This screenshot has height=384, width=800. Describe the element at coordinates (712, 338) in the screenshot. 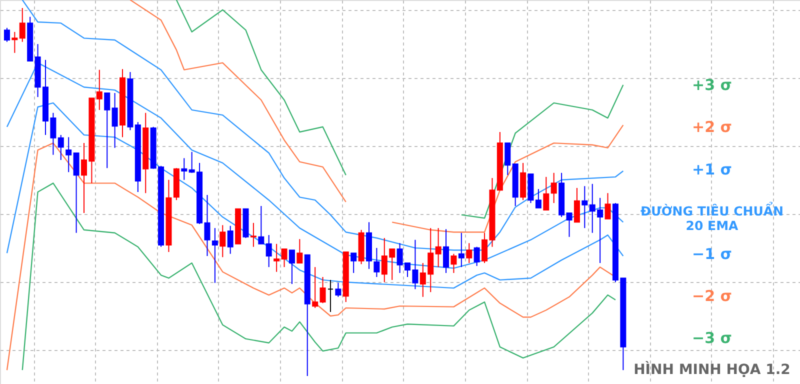

I see `text: −3 σ` at that location.